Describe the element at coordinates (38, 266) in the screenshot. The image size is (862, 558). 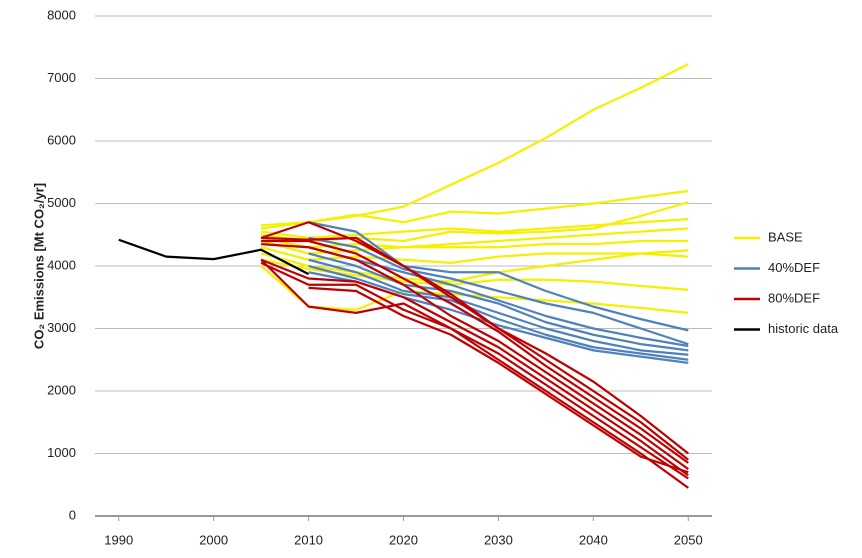
I see `y-axis-title: CO₂ Emissions [Mt CO₂/yr]` at that location.